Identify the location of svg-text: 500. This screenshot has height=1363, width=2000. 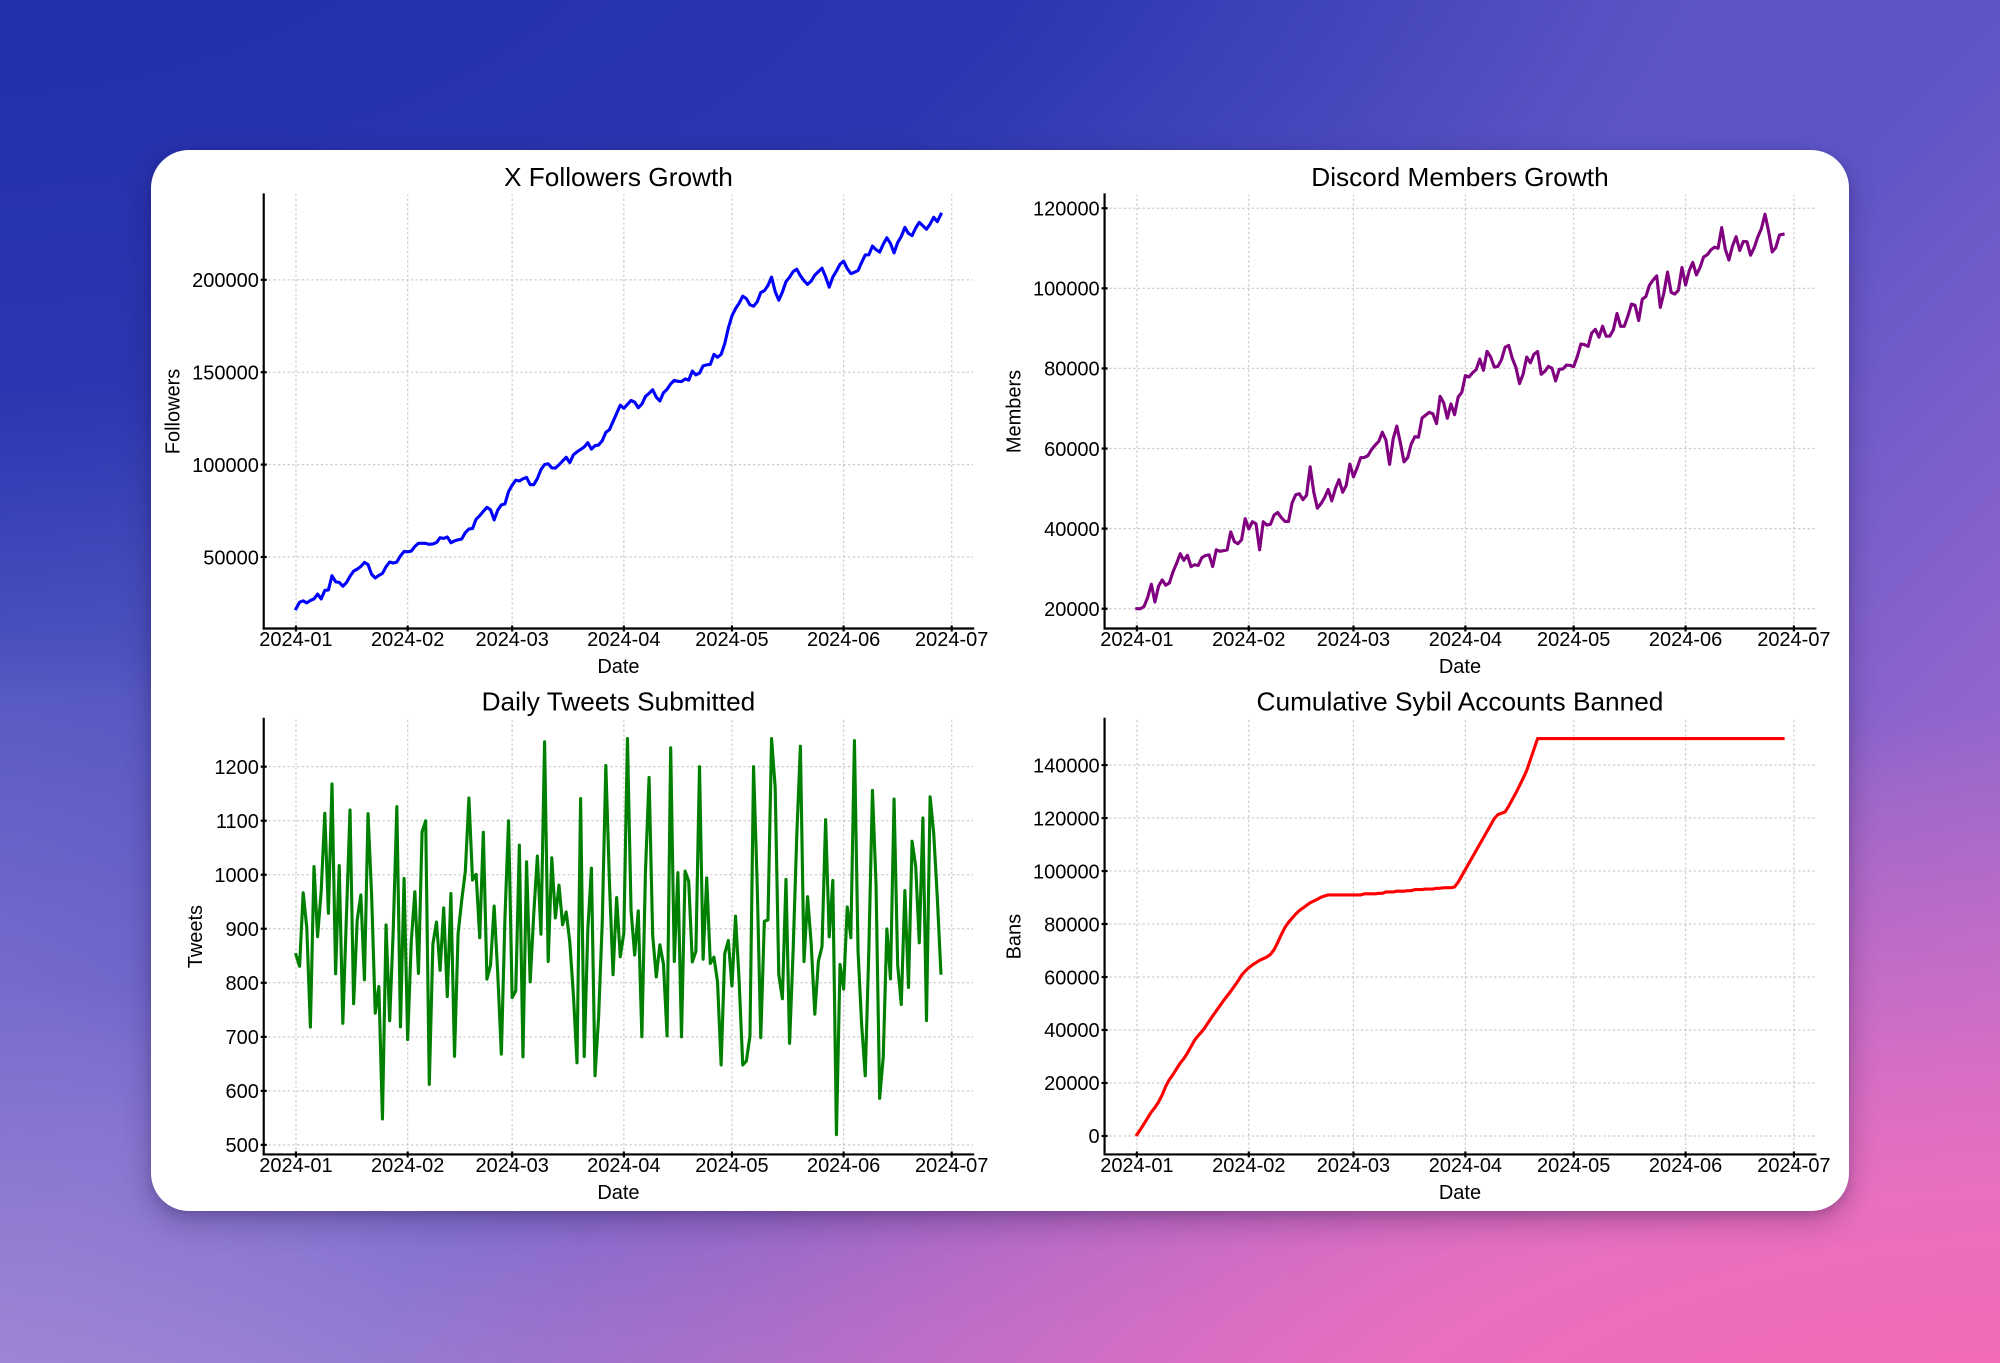
(241, 1146).